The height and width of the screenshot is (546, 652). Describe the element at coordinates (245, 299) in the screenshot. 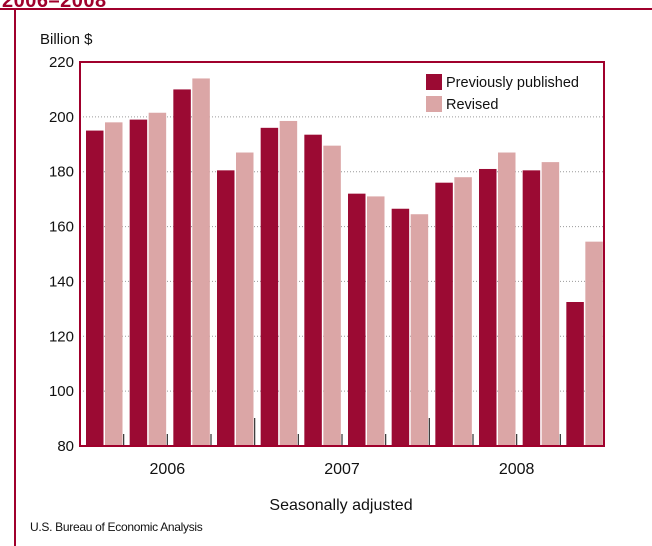

I see `bar-revised-2006-q4` at that location.